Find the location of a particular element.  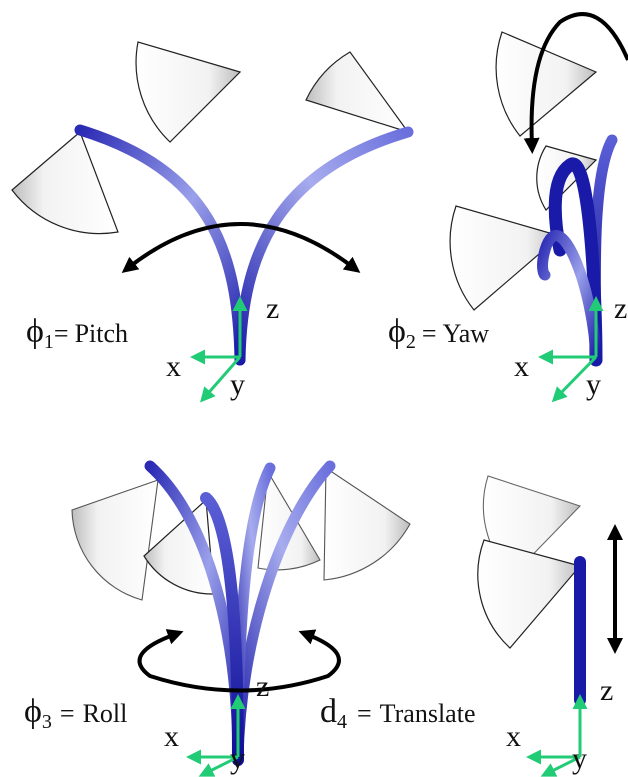

yaw-label: ϕ2 = Yaw is located at coordinates (438, 333).